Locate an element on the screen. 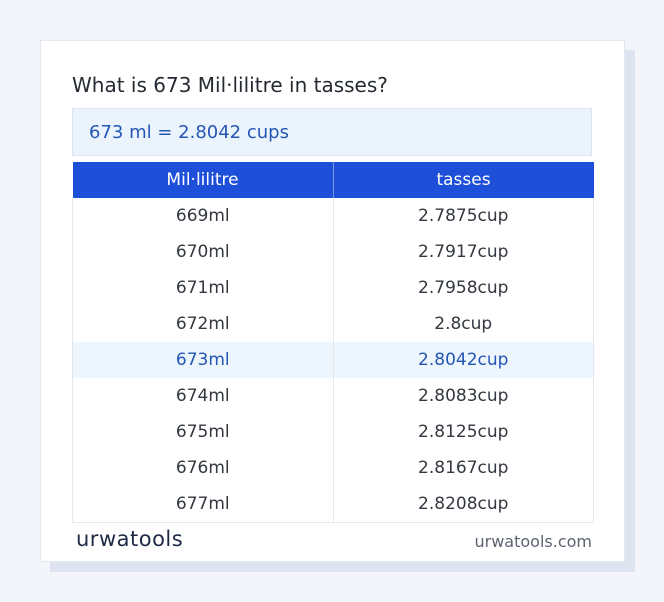 This screenshot has width=664, height=602. result: 673 ml = 2.8042 cups is located at coordinates (332, 132).